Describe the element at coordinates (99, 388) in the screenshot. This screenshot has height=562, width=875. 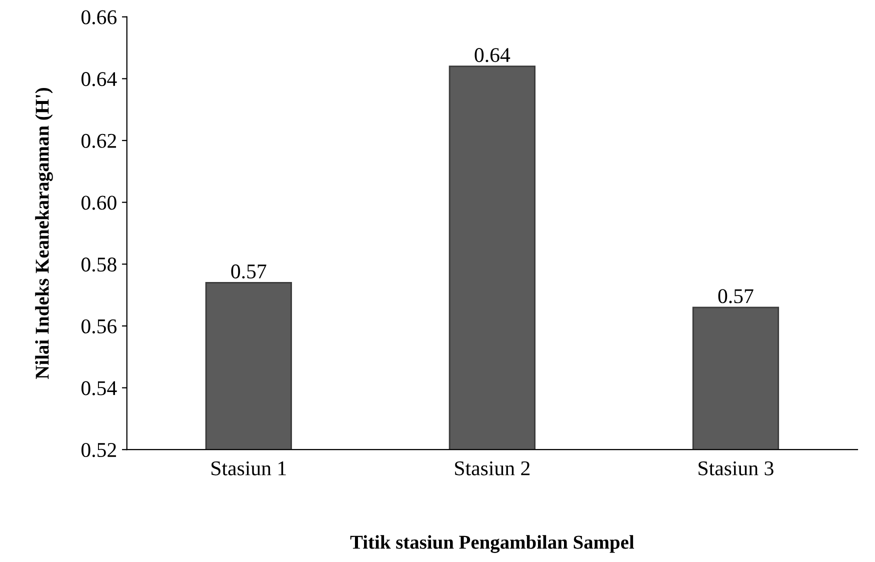
I see `y-tick-label: 0.54` at that location.